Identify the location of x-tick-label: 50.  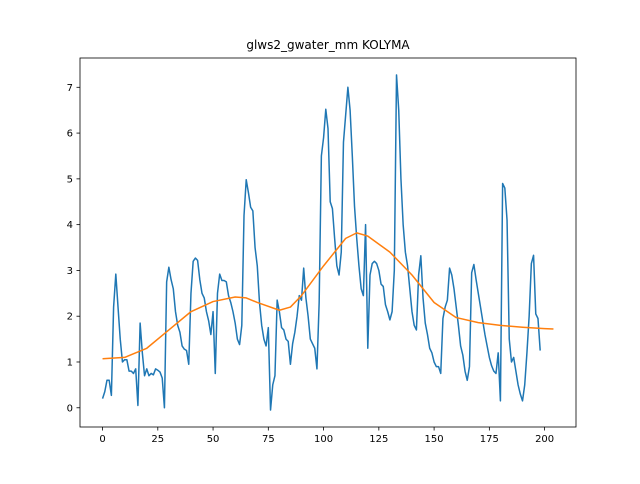
(213, 439).